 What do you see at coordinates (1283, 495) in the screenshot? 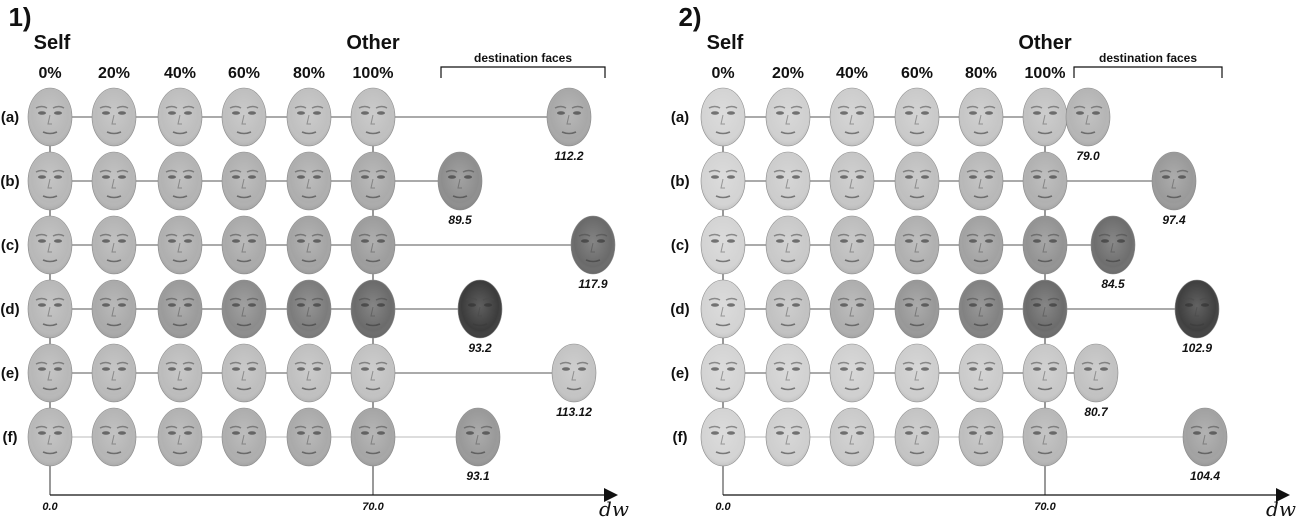
I see `dw-axis-arrowhead` at bounding box center [1283, 495].